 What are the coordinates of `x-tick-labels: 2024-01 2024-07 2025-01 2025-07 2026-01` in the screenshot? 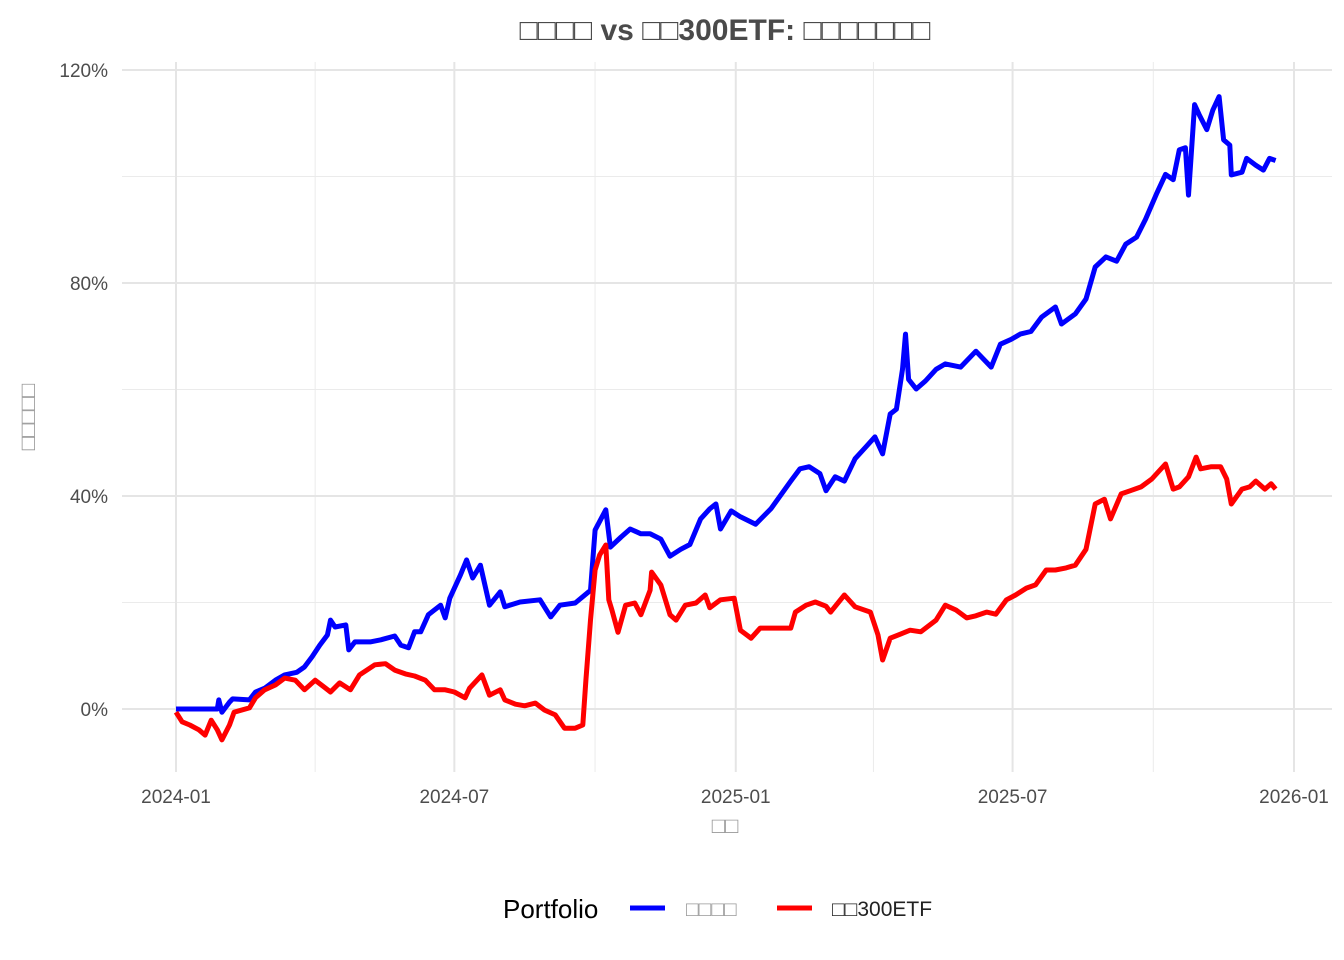 It's located at (735, 797).